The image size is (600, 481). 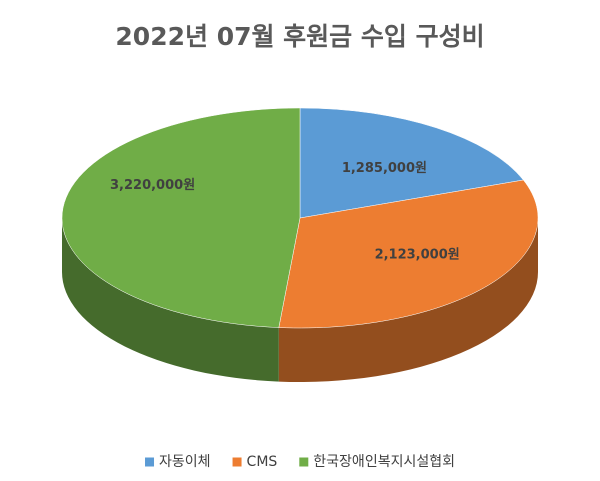 I want to click on legend-label: CMS, so click(x=262, y=462).